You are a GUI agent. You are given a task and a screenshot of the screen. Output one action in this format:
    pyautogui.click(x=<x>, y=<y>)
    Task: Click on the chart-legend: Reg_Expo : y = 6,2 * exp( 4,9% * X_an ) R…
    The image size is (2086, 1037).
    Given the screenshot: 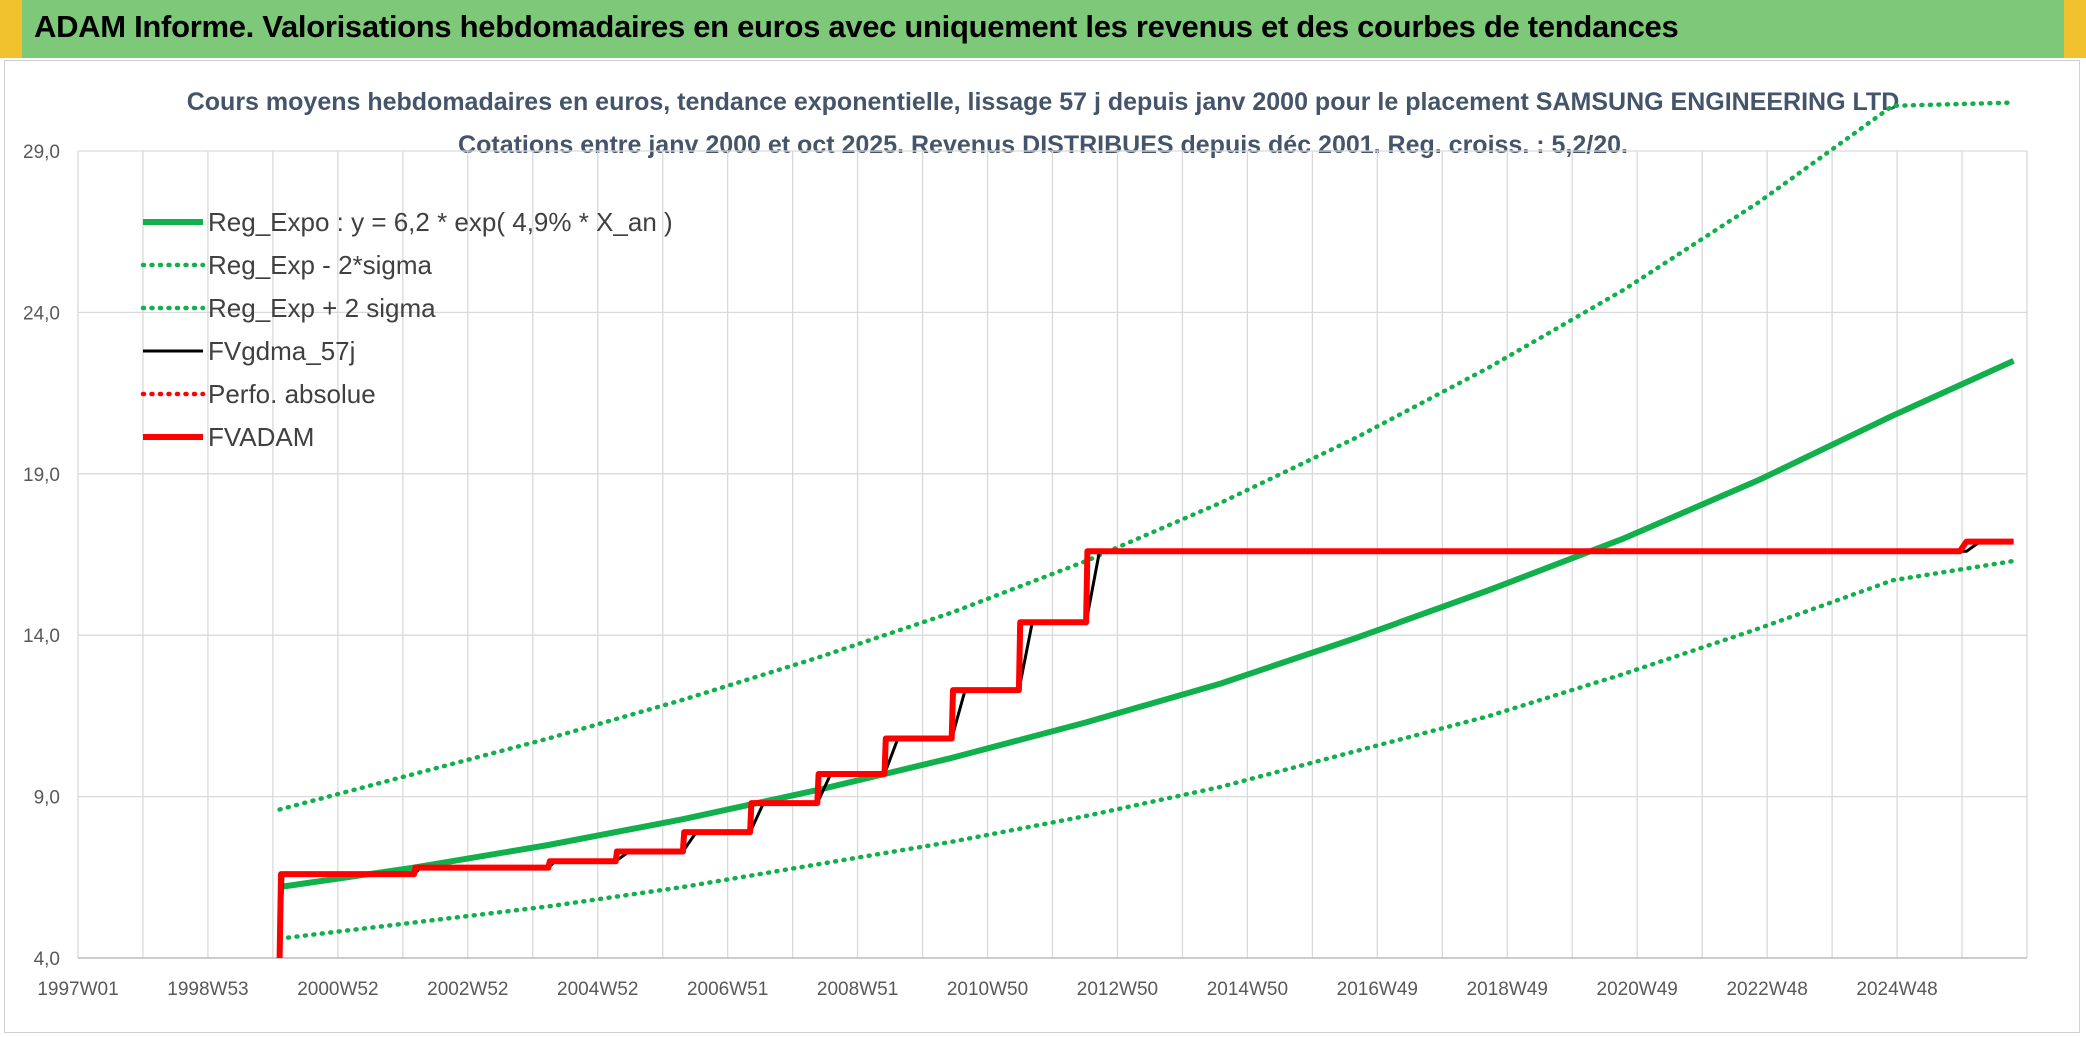 What is the action you would take?
    pyautogui.click(x=406, y=329)
    